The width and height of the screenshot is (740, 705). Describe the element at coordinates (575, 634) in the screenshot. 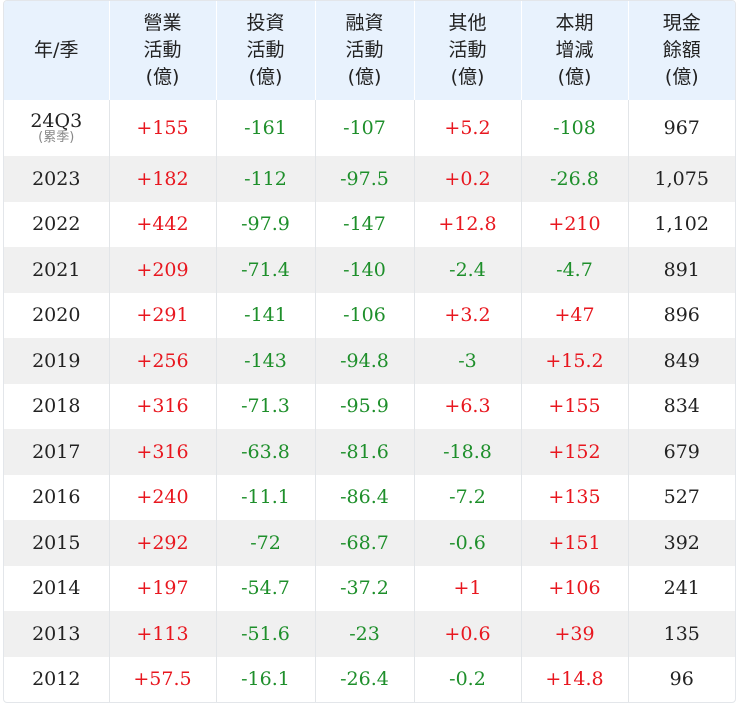

I see `change-value: +39` at that location.